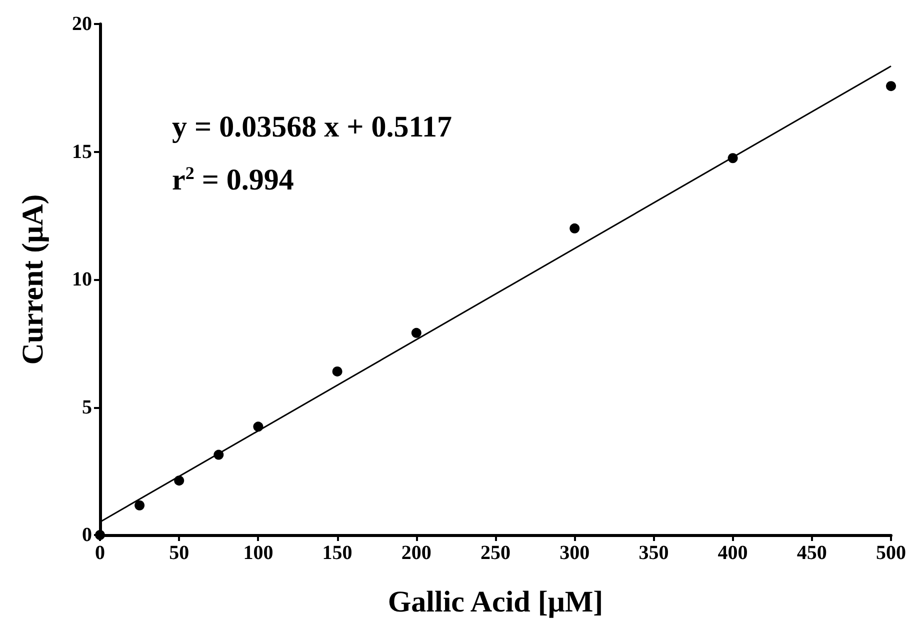  Describe the element at coordinates (87, 407) in the screenshot. I see `y-tick-label: 5` at that location.